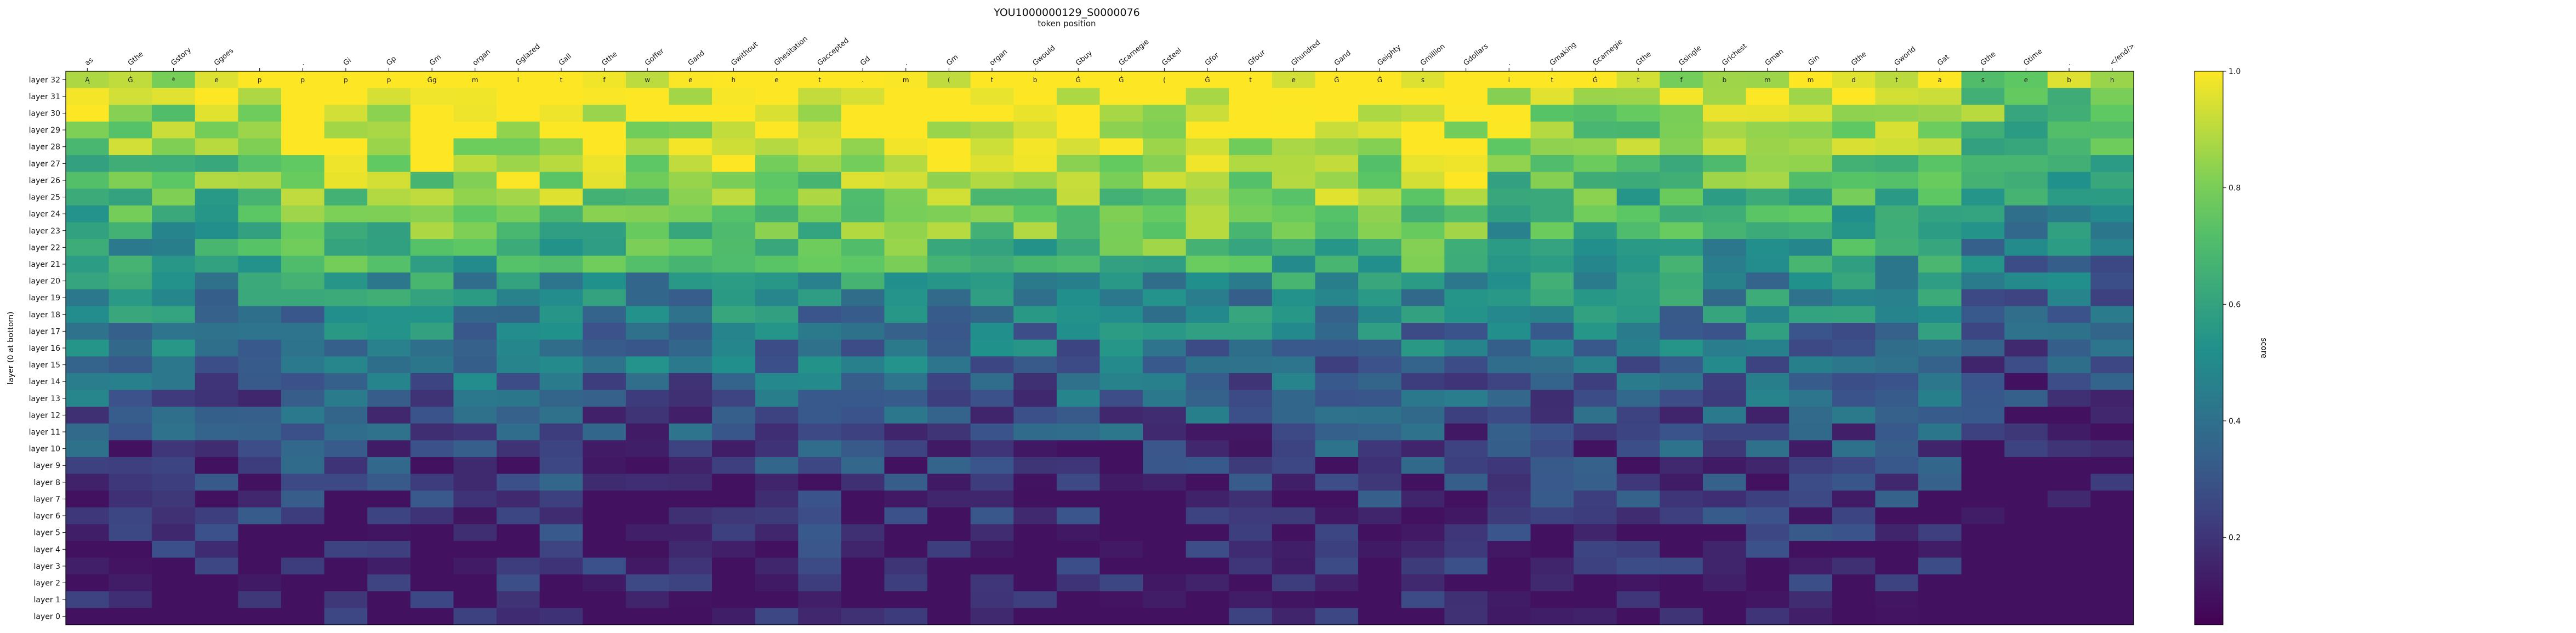 This screenshot has width=2576, height=633. What do you see at coordinates (1811, 80) in the screenshot?
I see `cell-label: m` at bounding box center [1811, 80].